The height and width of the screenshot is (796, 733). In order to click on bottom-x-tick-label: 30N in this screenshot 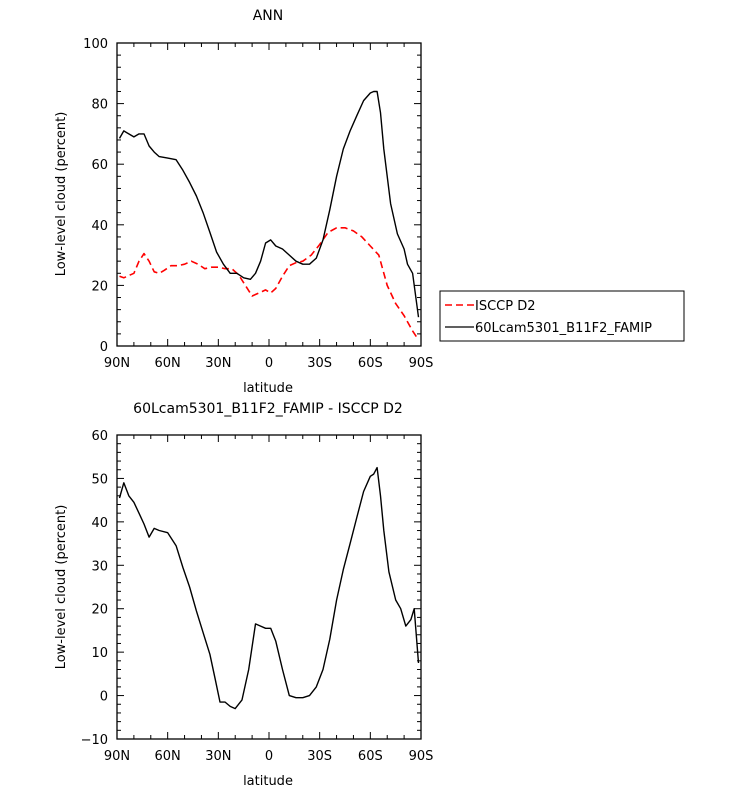, I will do `click(218, 756)`.